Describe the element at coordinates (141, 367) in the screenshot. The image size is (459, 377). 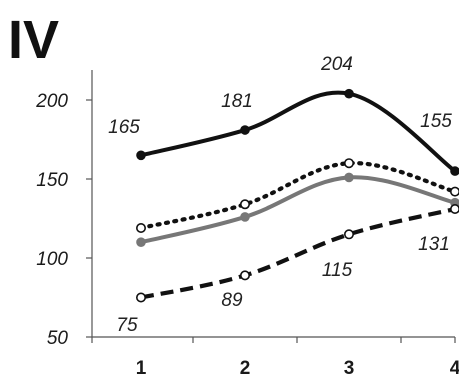
I see `x-tick-label: 1` at that location.